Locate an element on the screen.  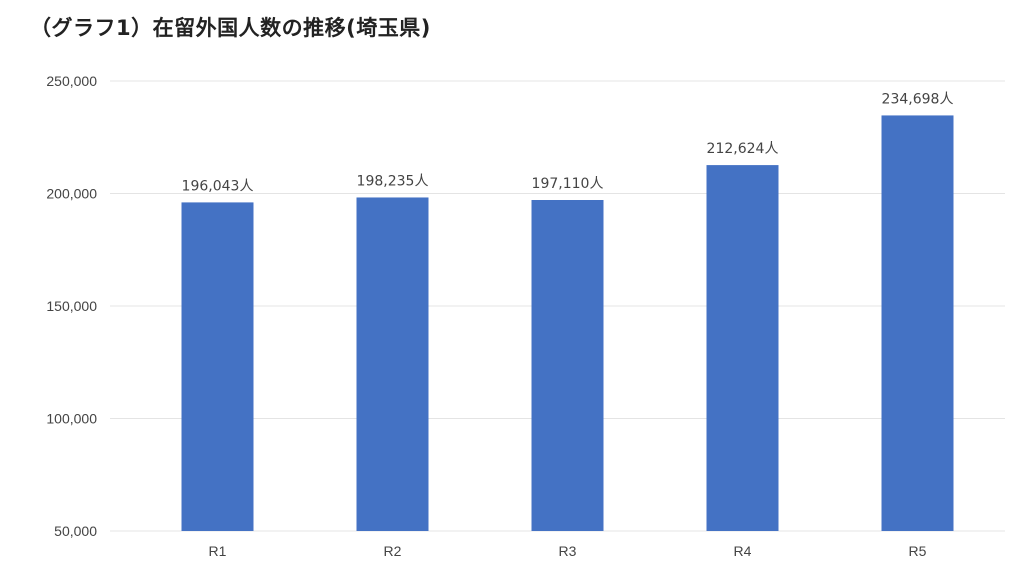
bar-r2 is located at coordinates (392, 364).